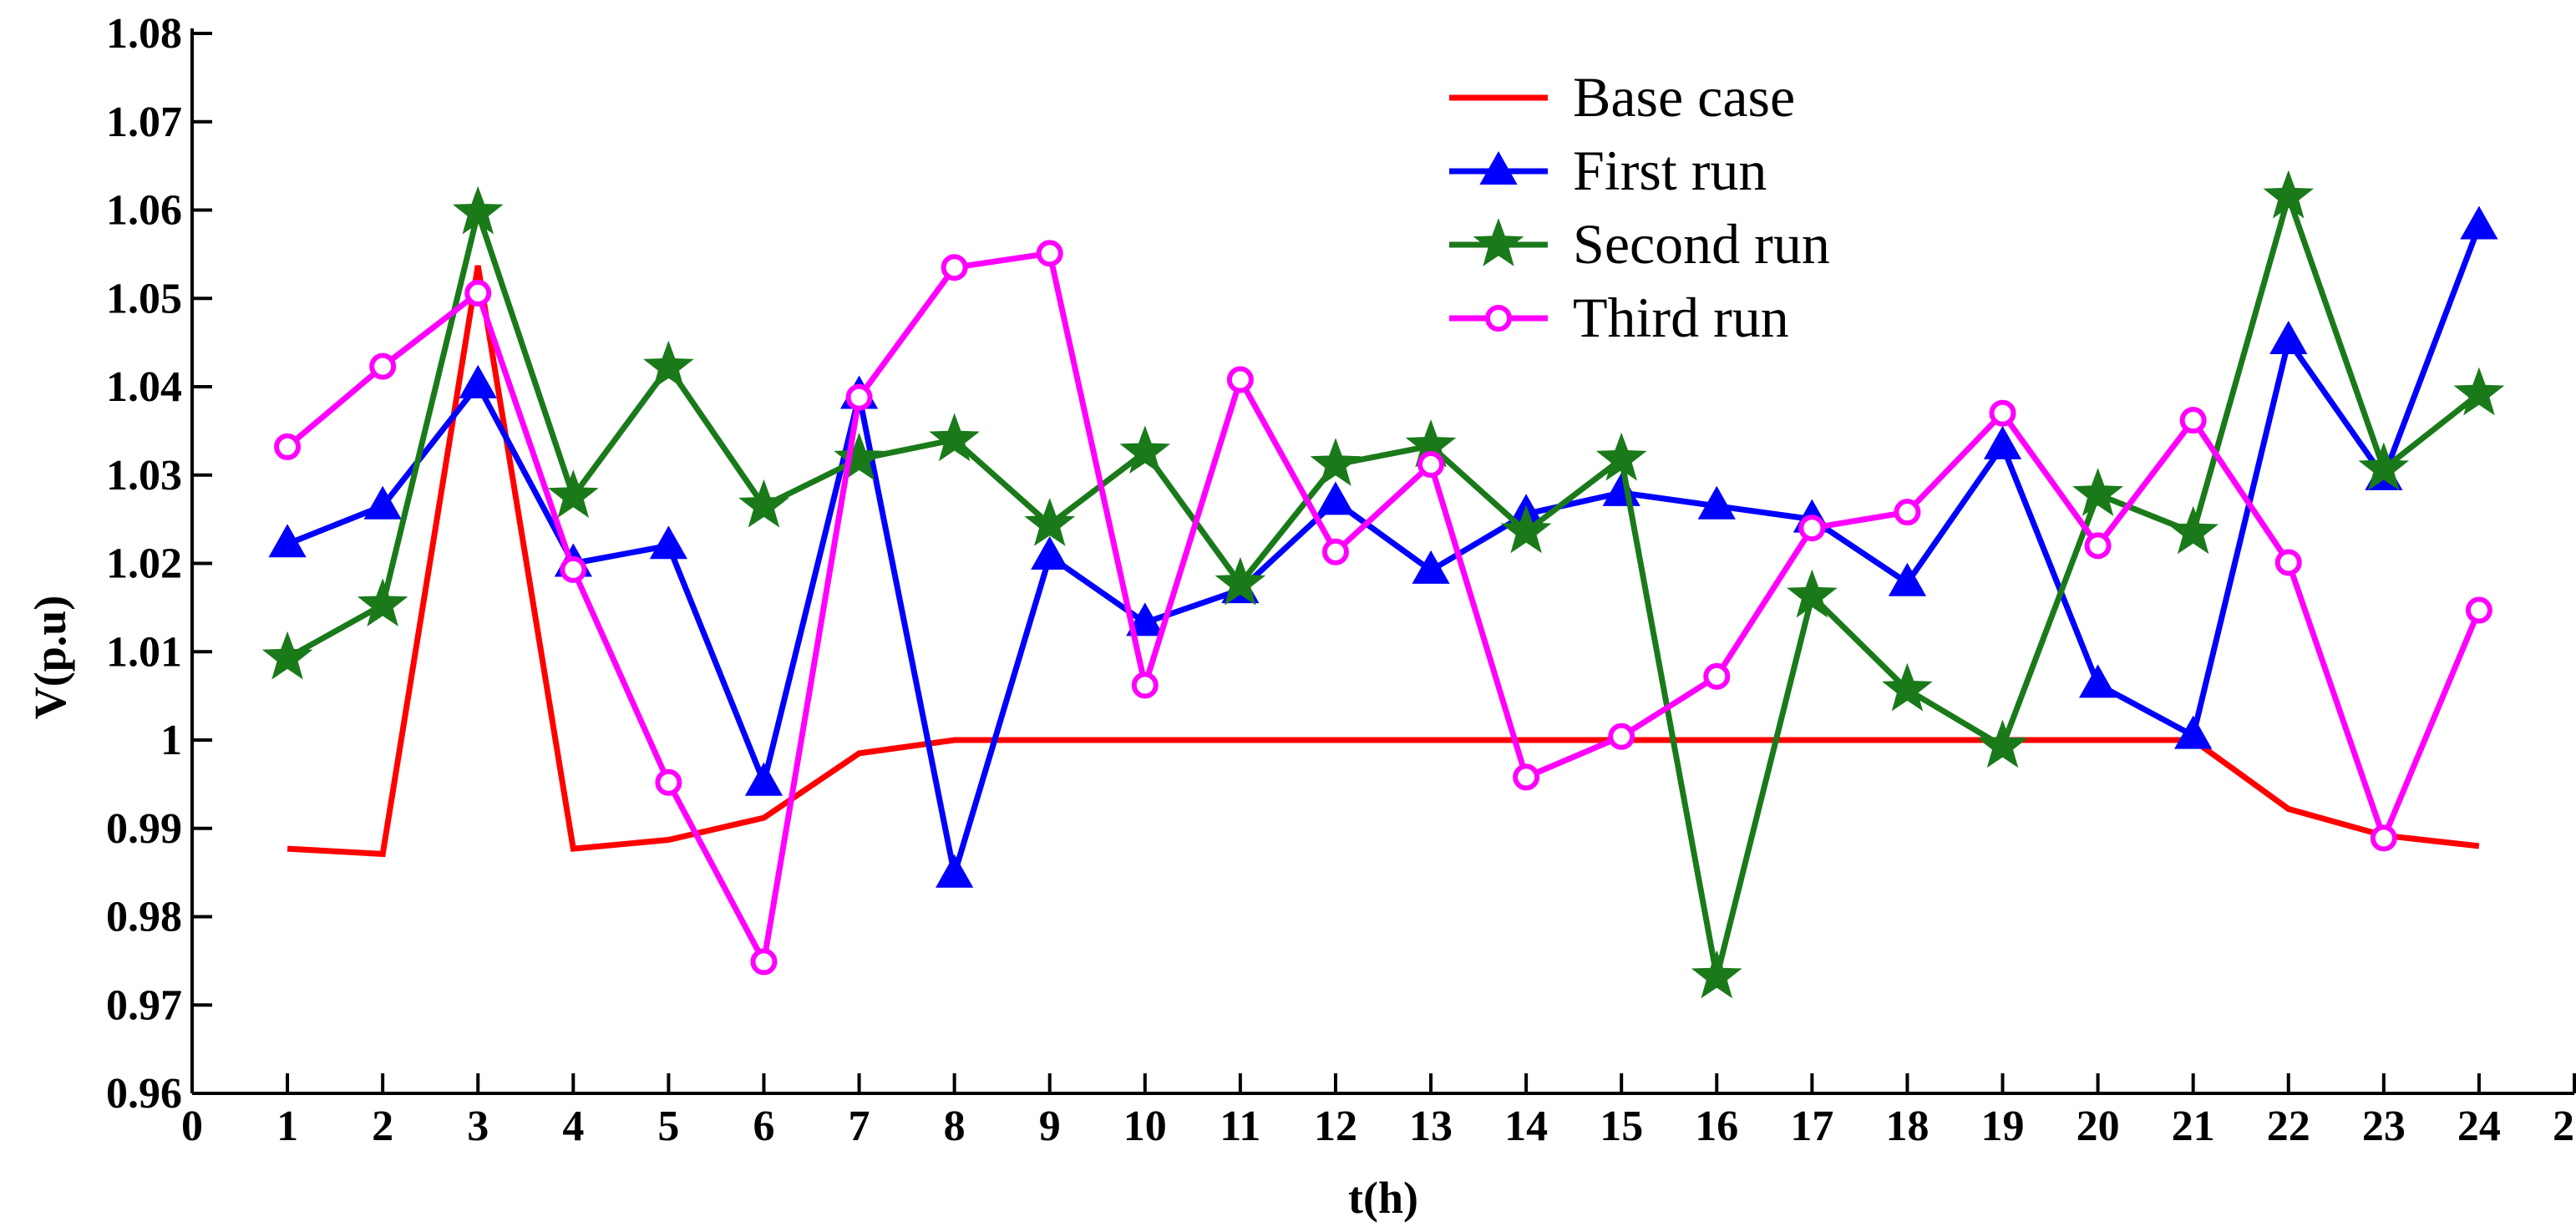  What do you see at coordinates (1621, 1126) in the screenshot?
I see `x-tick-label: 15` at bounding box center [1621, 1126].